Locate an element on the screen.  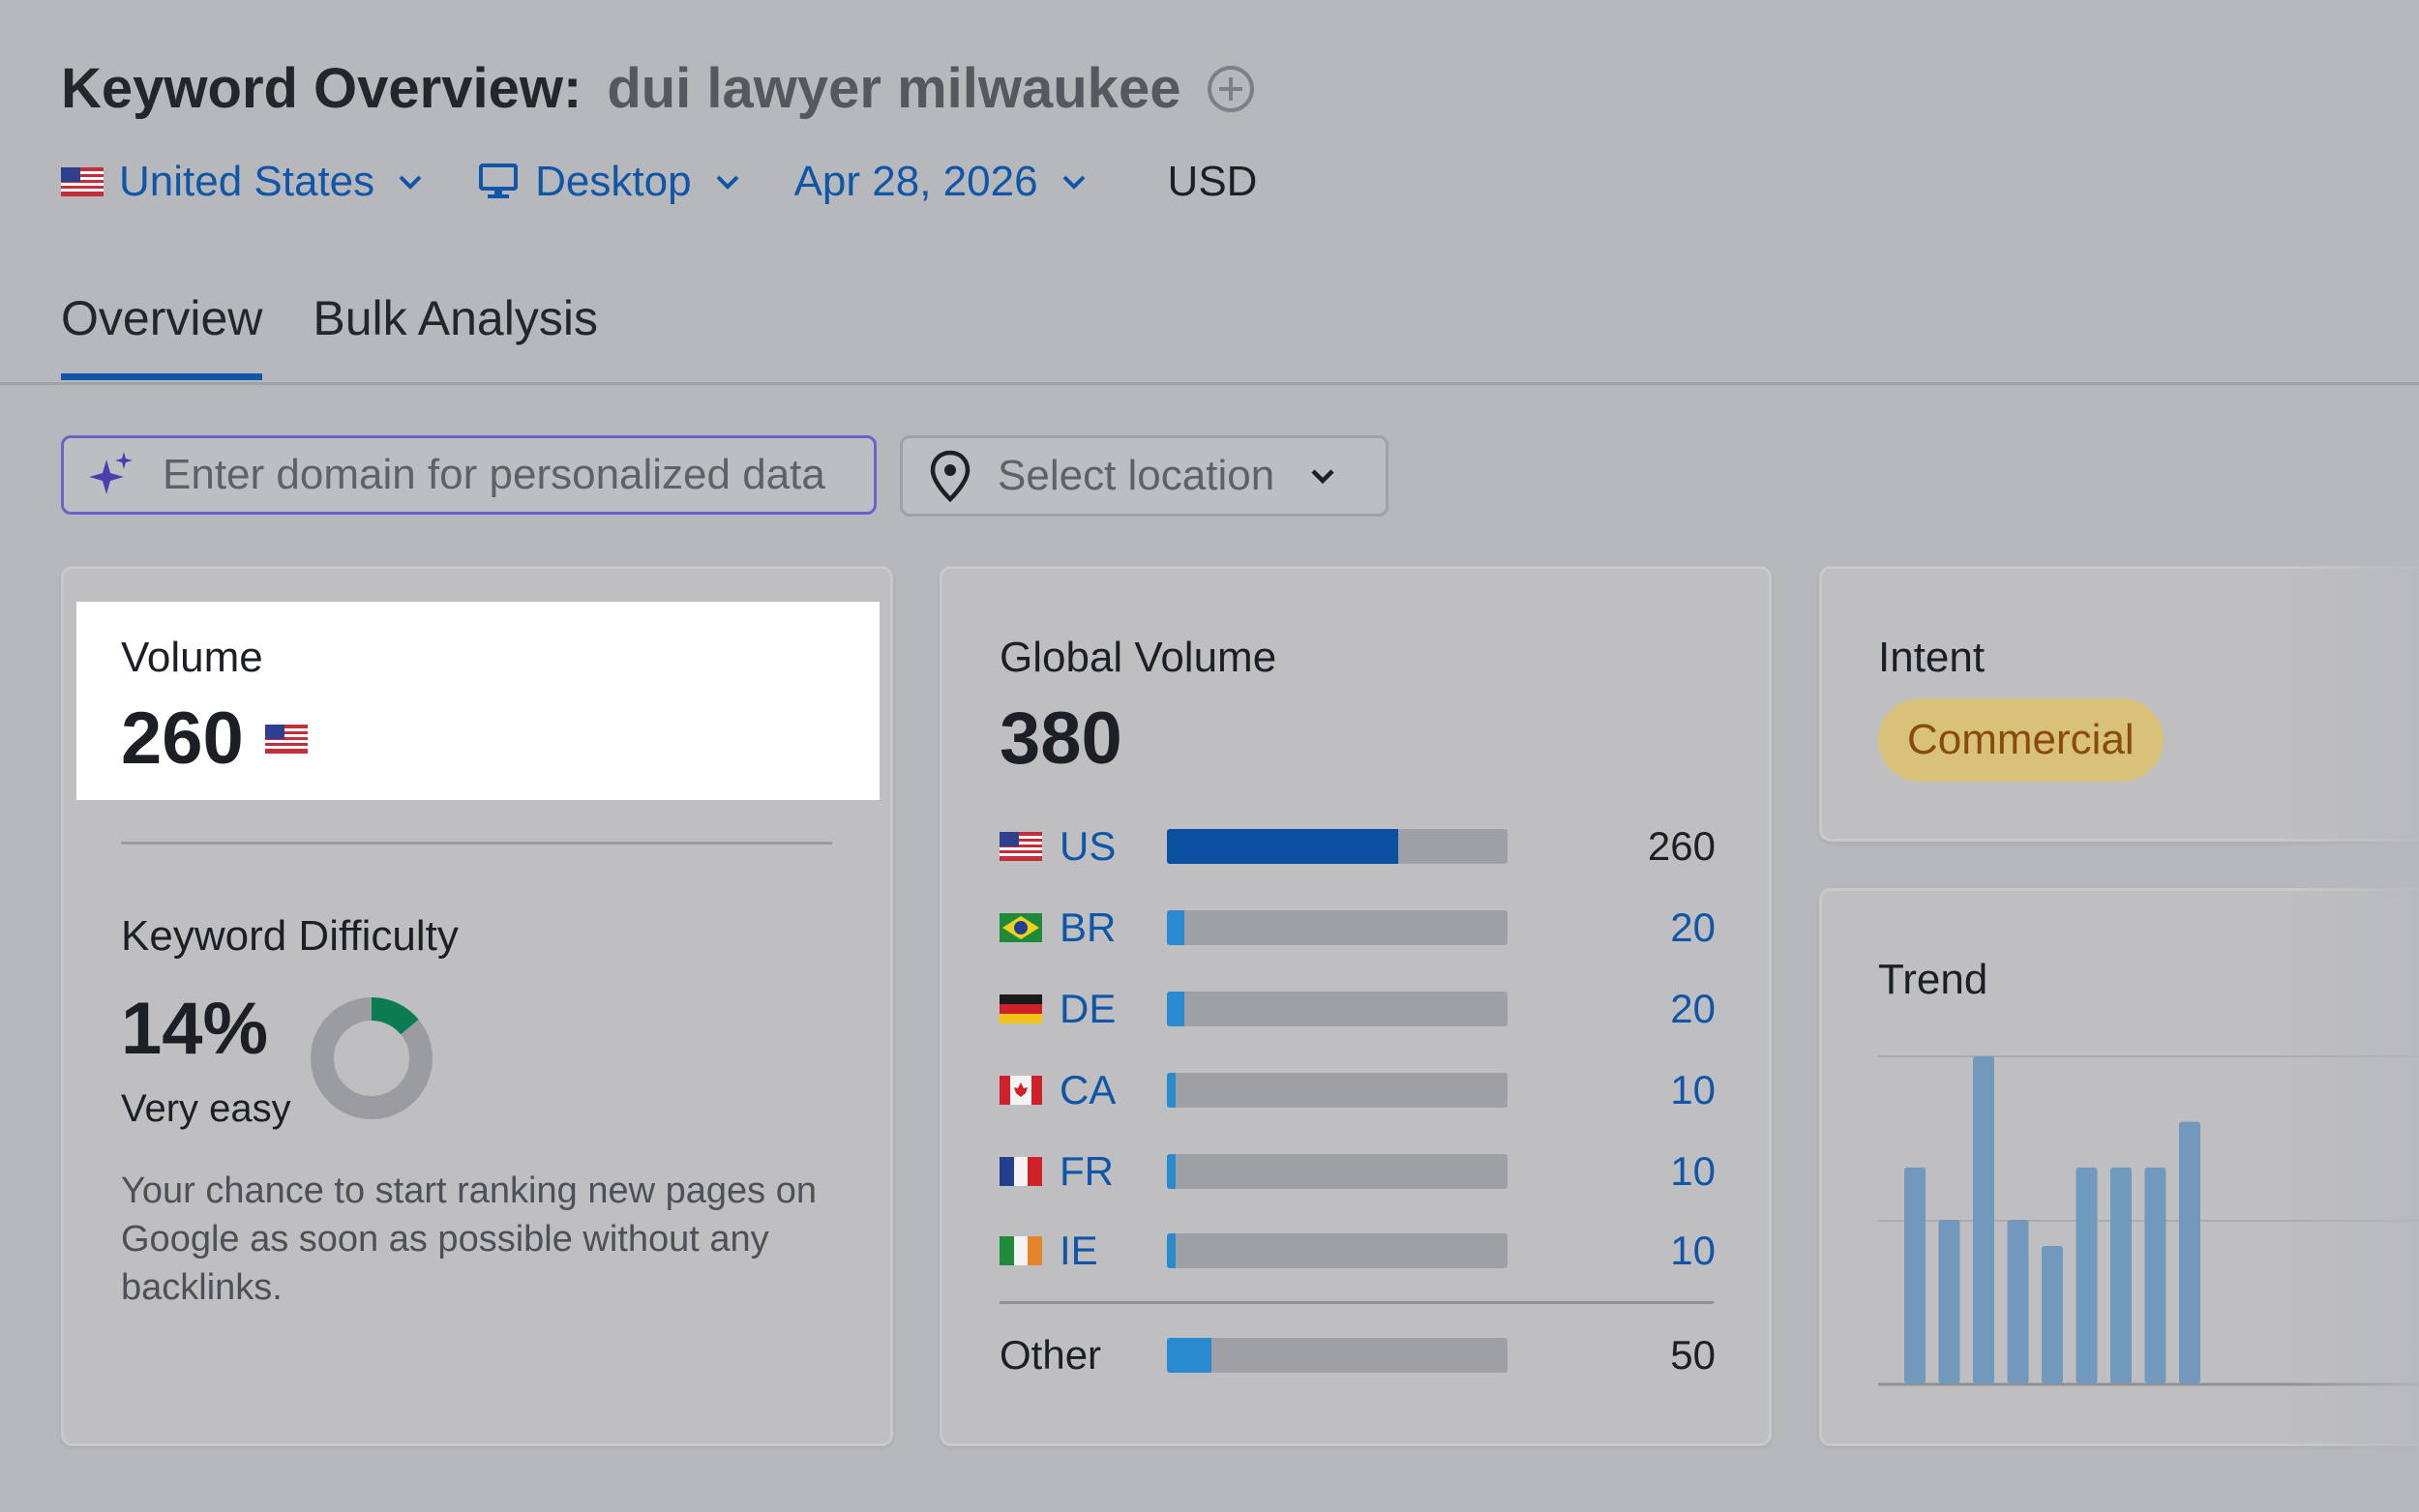
filter-bar: United States Desktop Apr 28, 2026 USD is located at coordinates (659, 182).